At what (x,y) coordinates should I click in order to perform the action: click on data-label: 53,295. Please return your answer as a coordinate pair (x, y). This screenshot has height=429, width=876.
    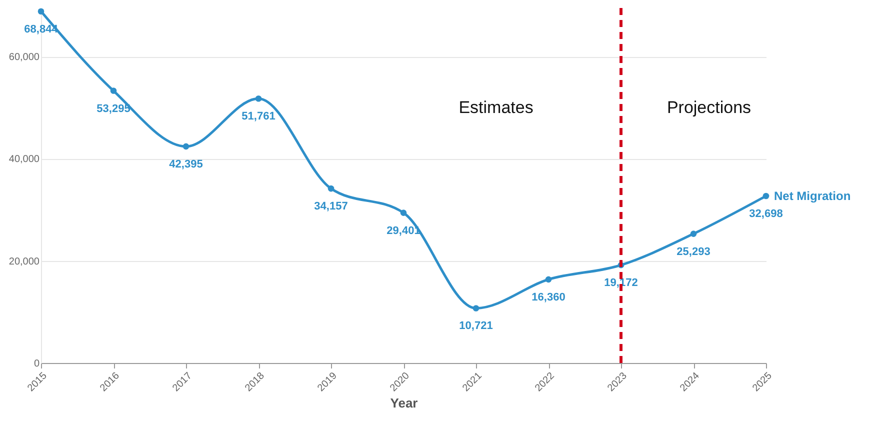
    Looking at the image, I should click on (113, 108).